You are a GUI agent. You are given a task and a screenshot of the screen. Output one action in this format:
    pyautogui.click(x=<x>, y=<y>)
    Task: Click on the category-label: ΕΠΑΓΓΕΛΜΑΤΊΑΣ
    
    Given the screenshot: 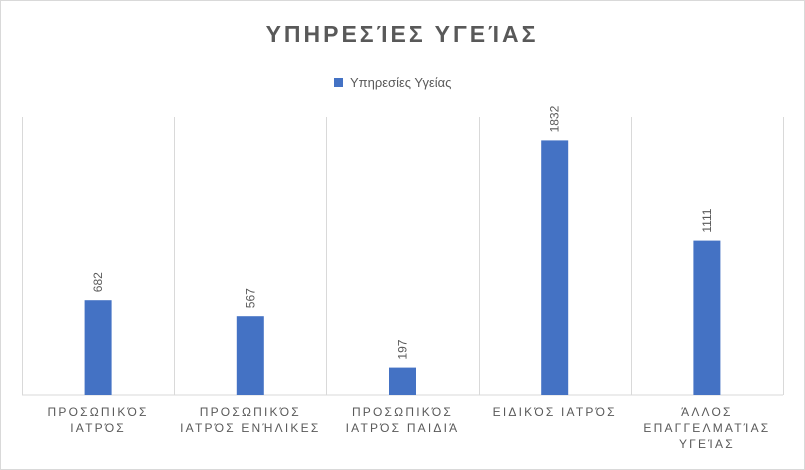 What is the action you would take?
    pyautogui.click(x=706, y=428)
    